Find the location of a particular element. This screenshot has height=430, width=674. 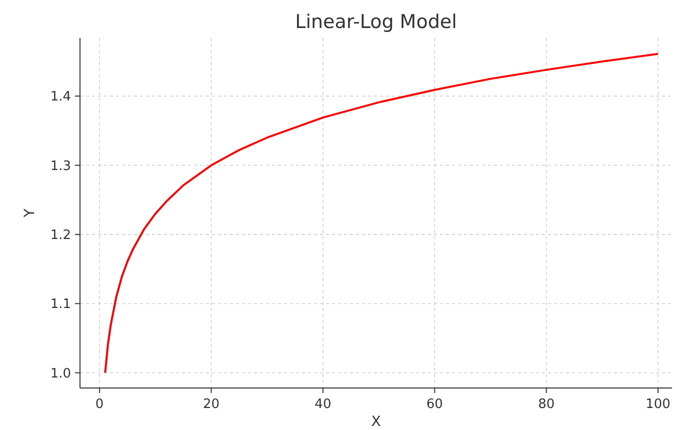

x-tick-label: 60 is located at coordinates (434, 404).